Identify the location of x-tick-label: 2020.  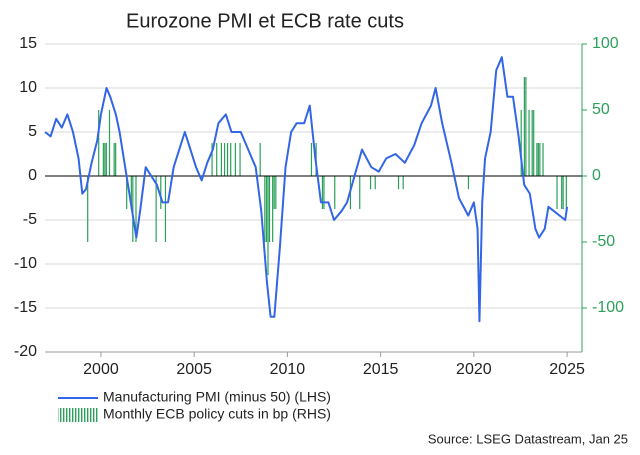
(474, 369).